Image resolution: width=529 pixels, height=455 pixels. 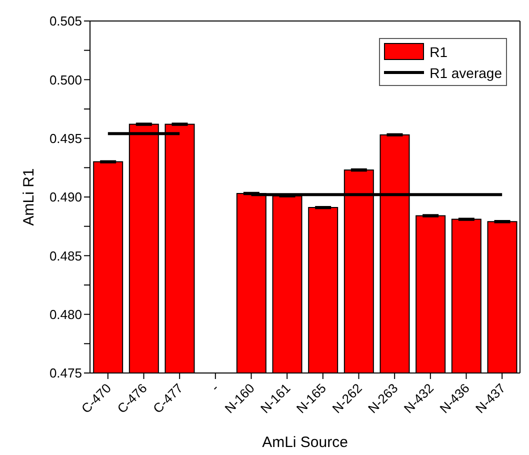 What do you see at coordinates (439, 52) in the screenshot?
I see `legend-label: R1` at bounding box center [439, 52].